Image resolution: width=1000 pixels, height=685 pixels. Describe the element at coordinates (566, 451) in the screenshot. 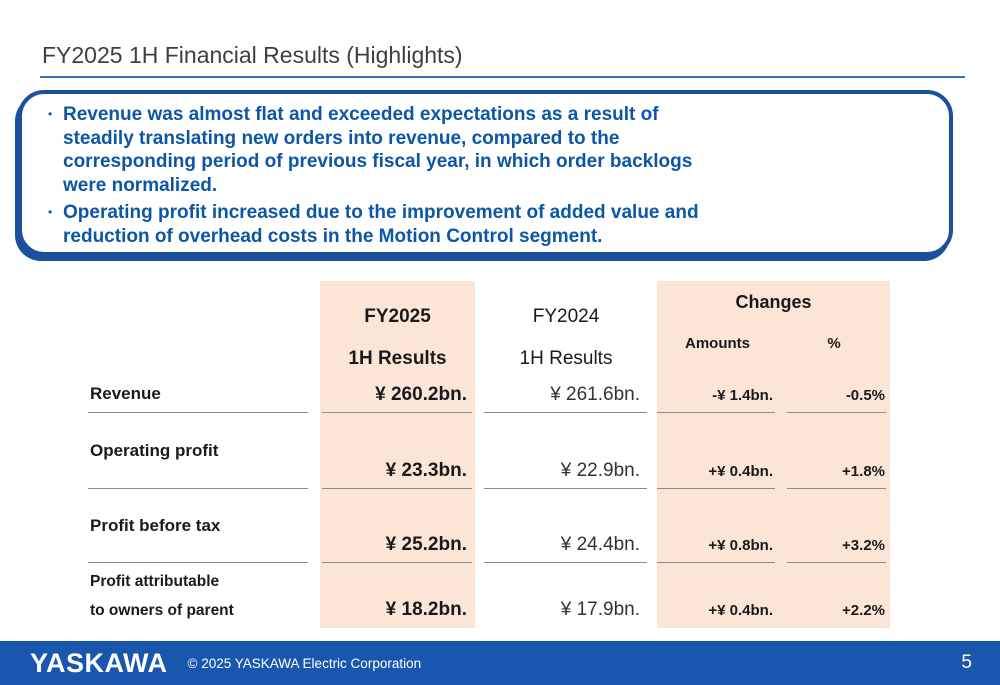

I see `fy2024-value-cell: ¥ 22.9bn.` at that location.